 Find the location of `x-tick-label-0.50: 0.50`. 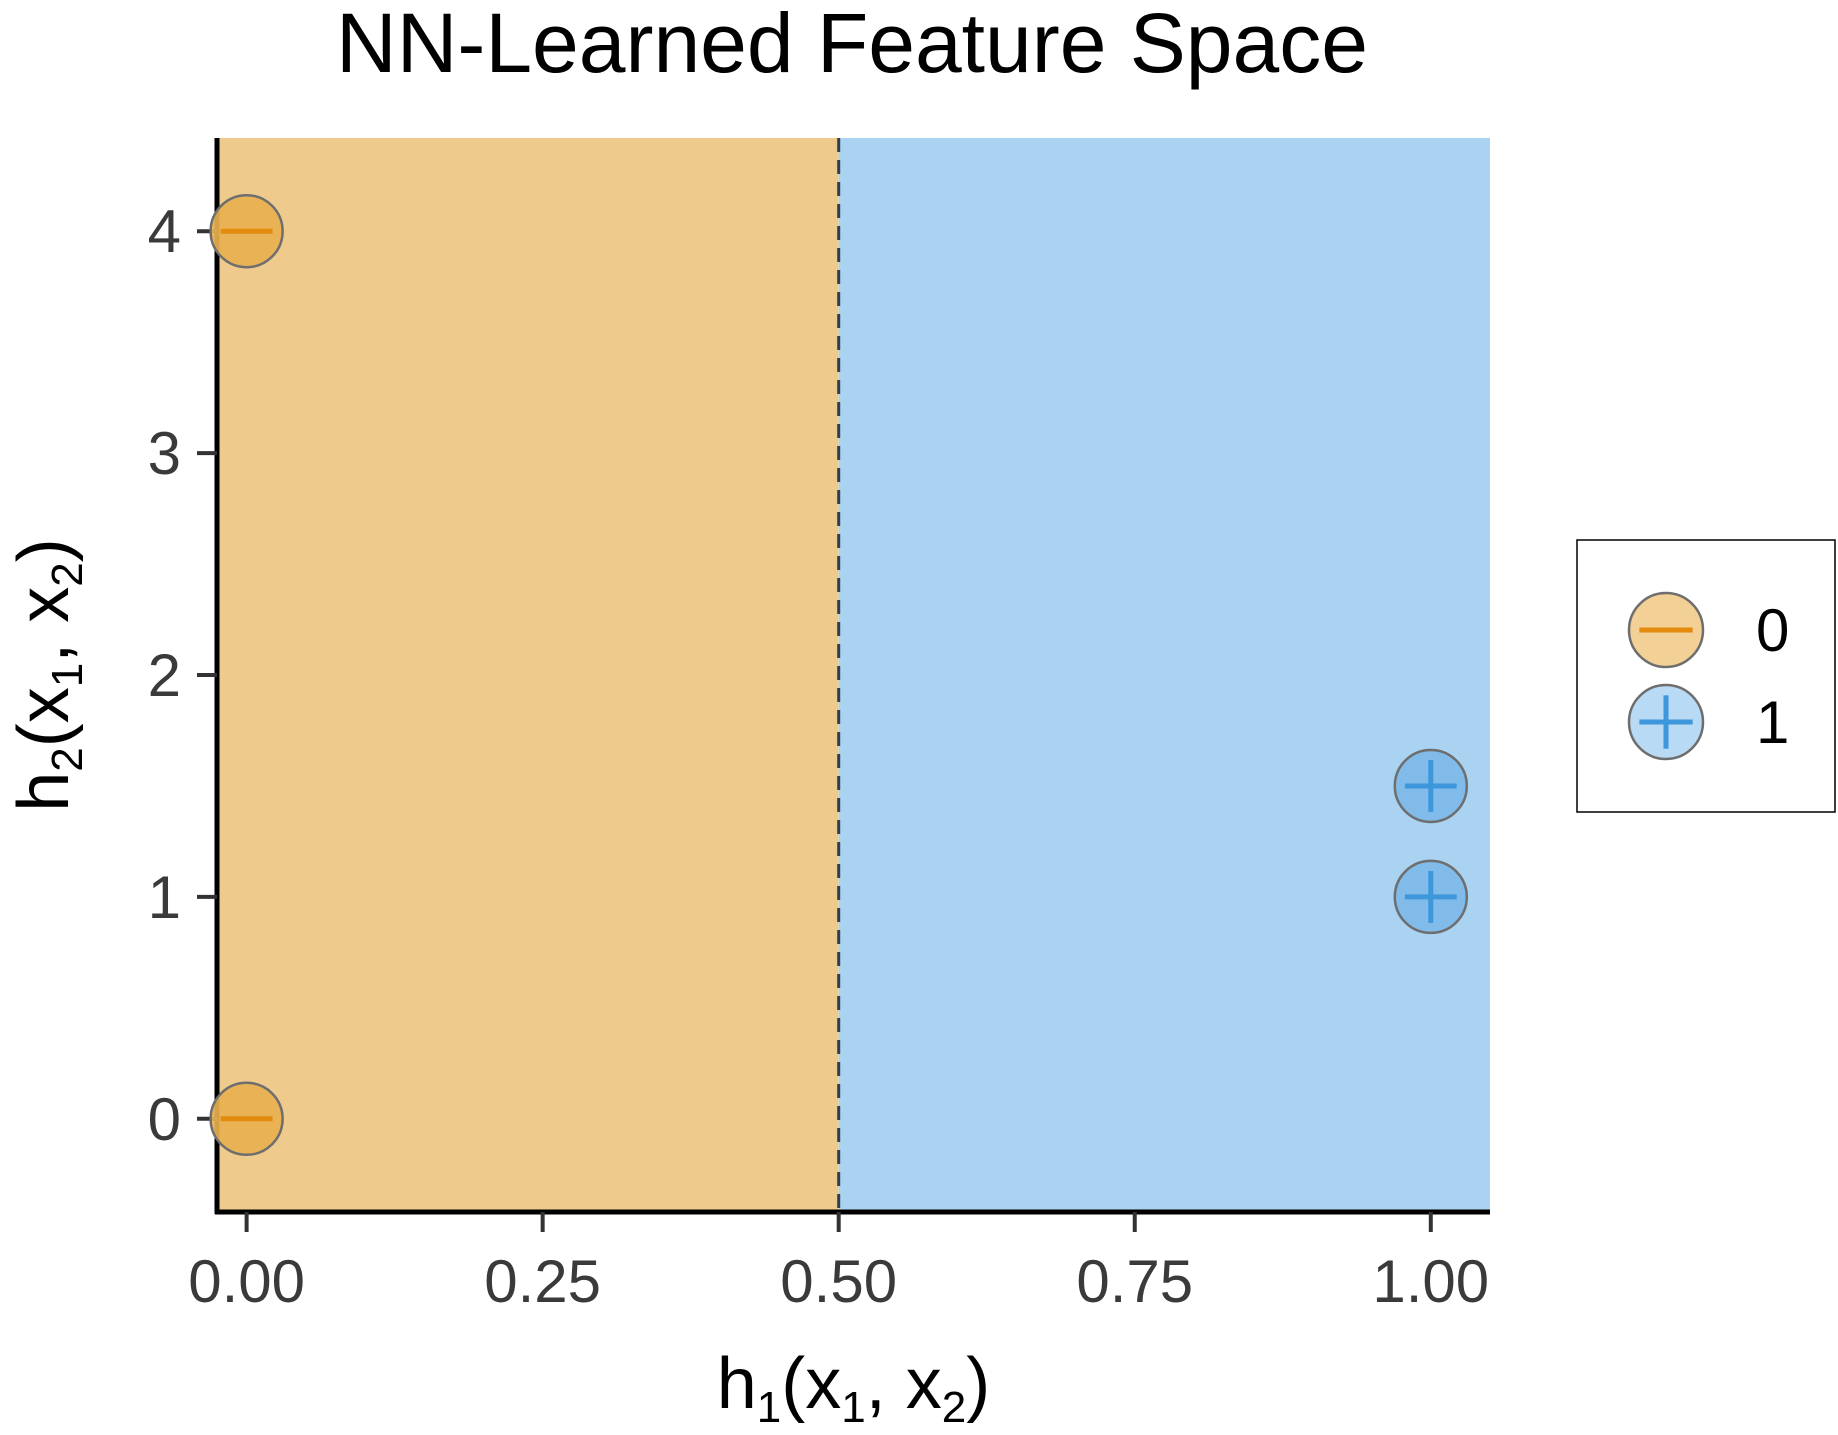

x-tick-label-0.50: 0.50 is located at coordinates (838, 1281).